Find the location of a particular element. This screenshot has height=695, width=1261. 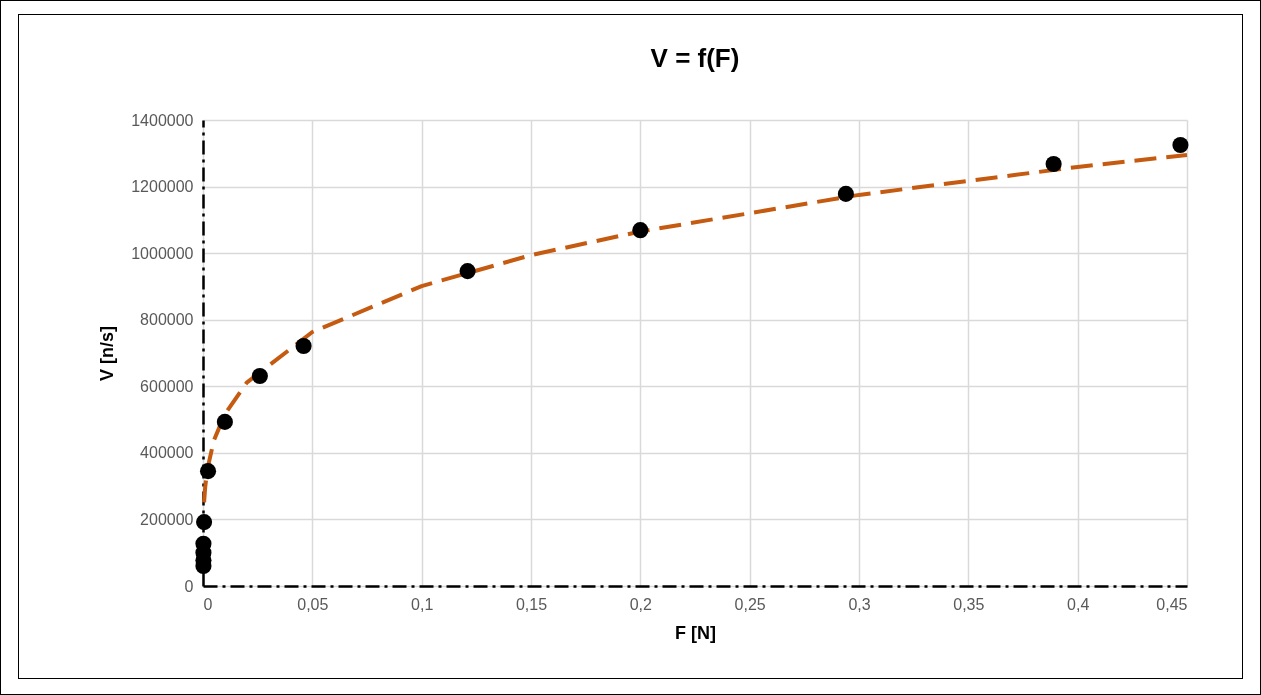

y-tick-label: 200000 is located at coordinates (167, 519).